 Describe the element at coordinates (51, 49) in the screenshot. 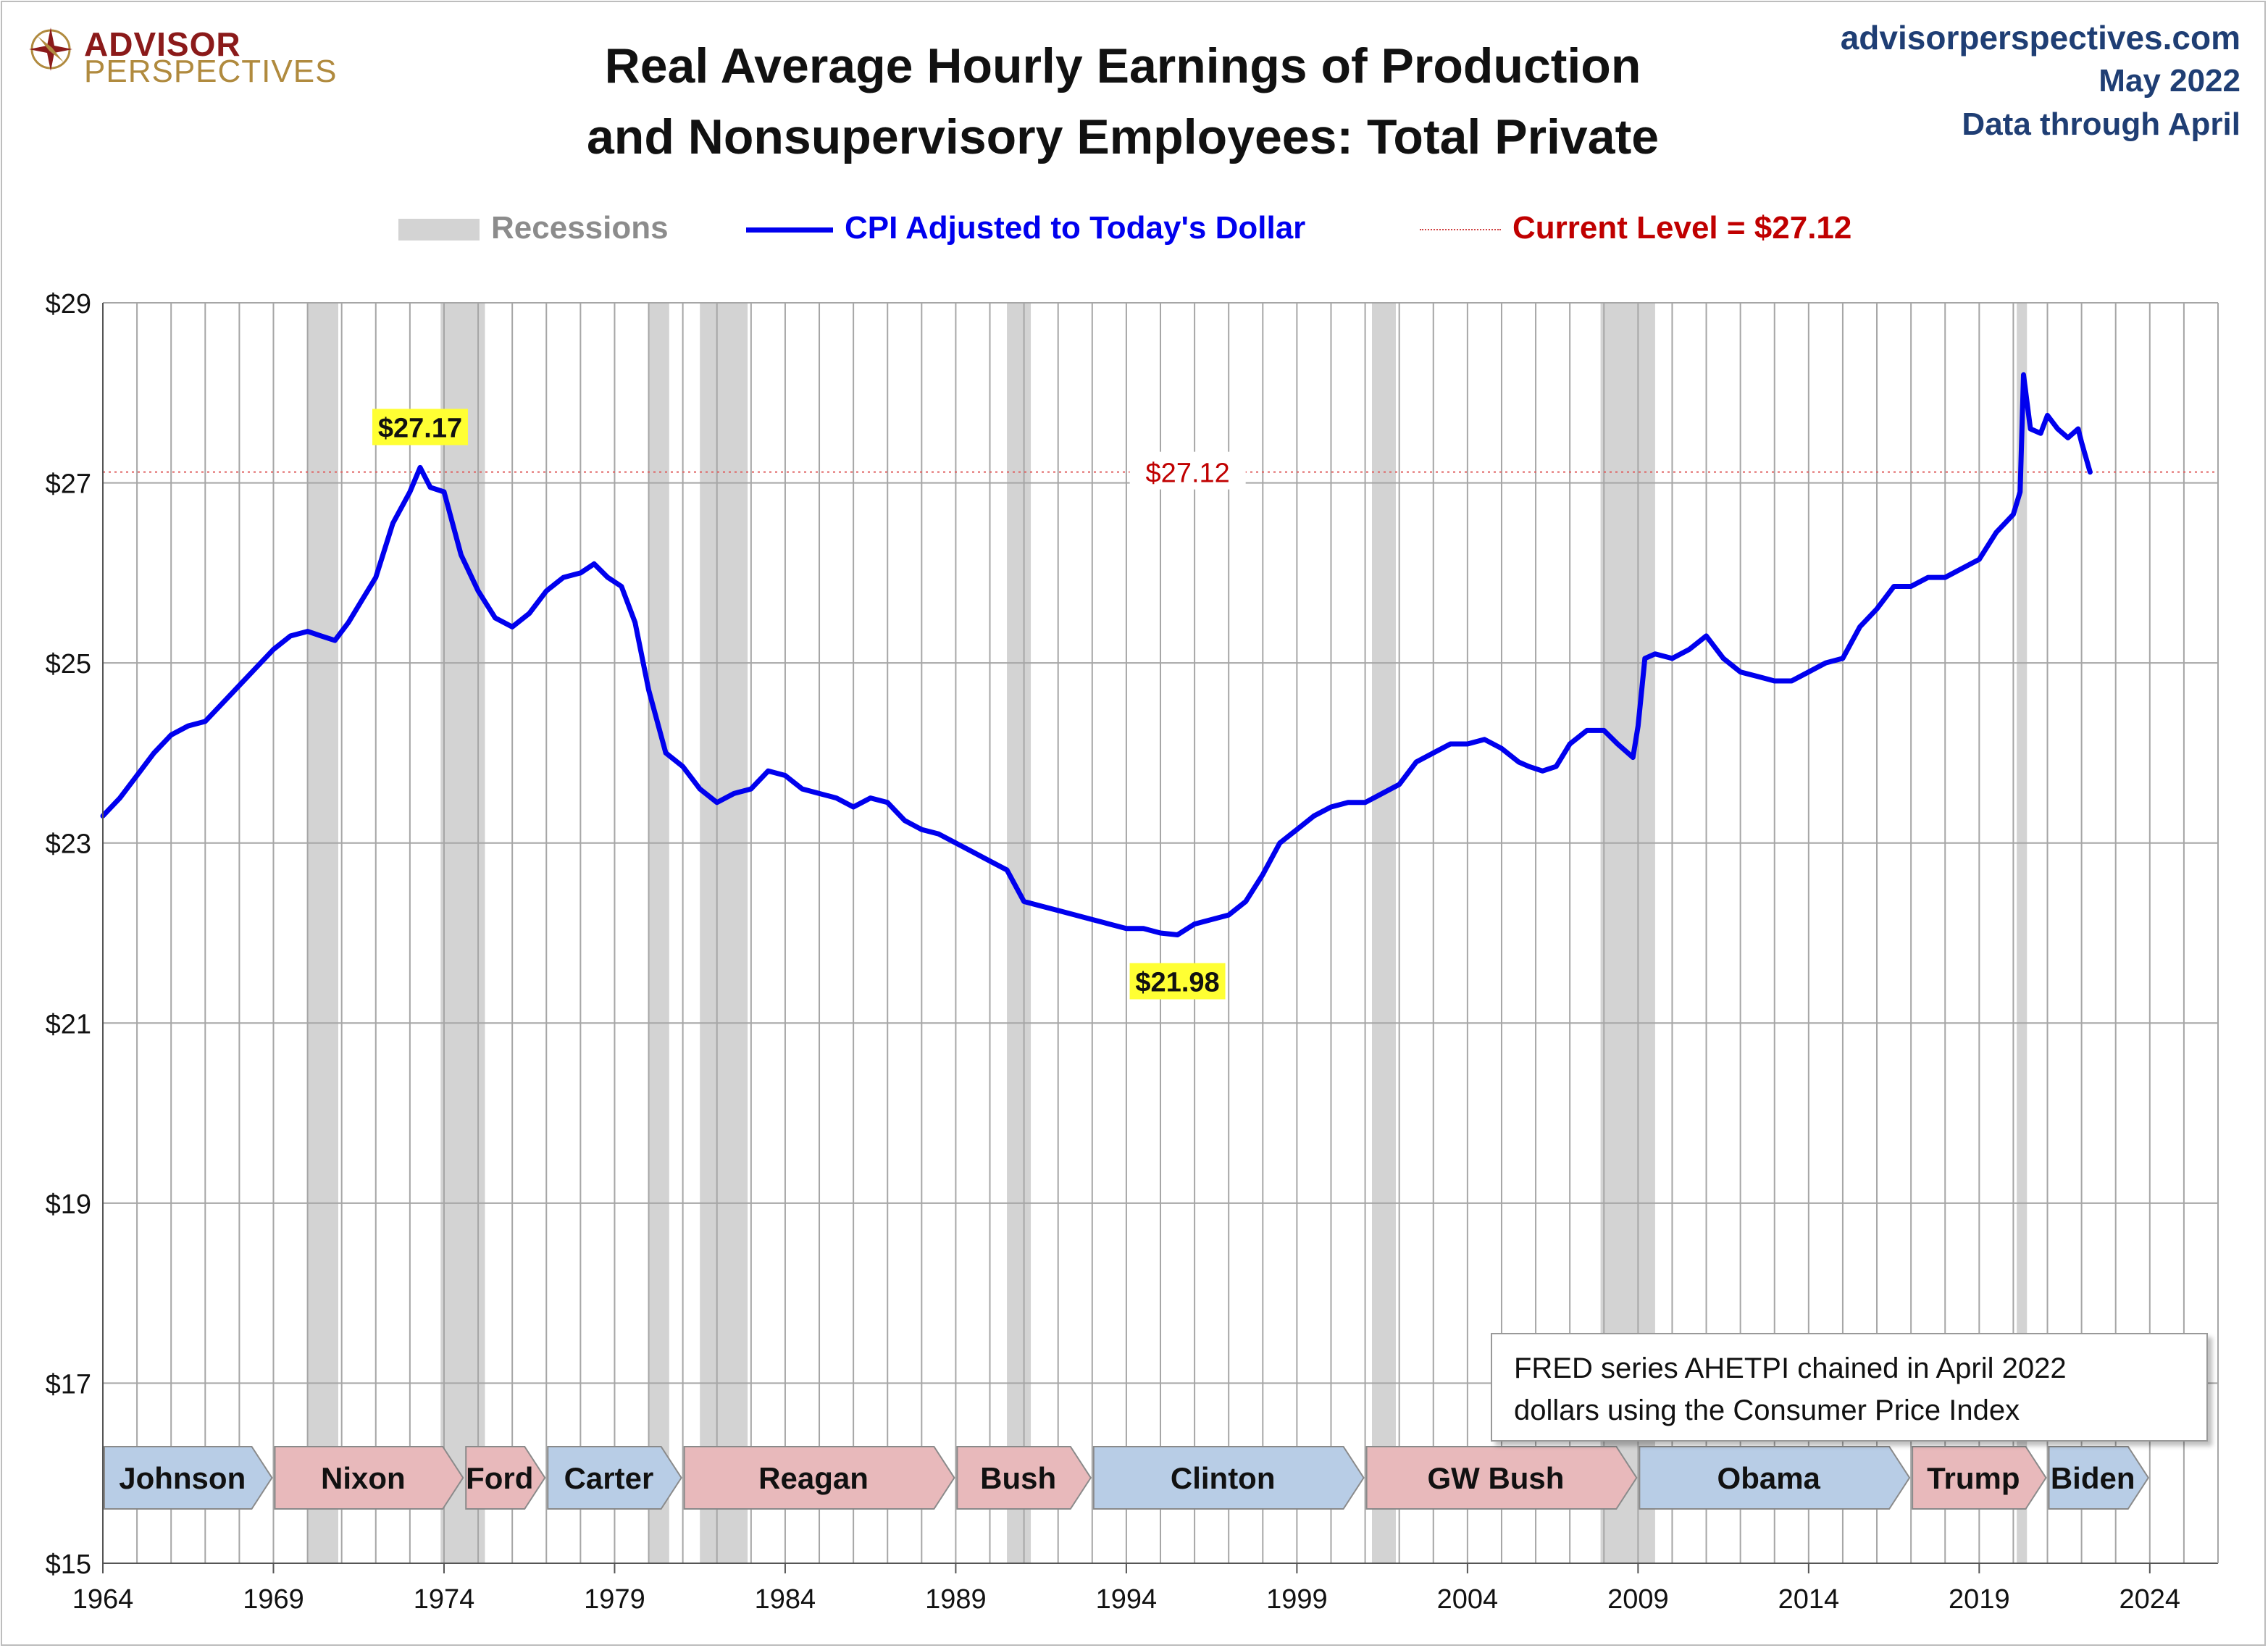

I see `compass-icon` at that location.